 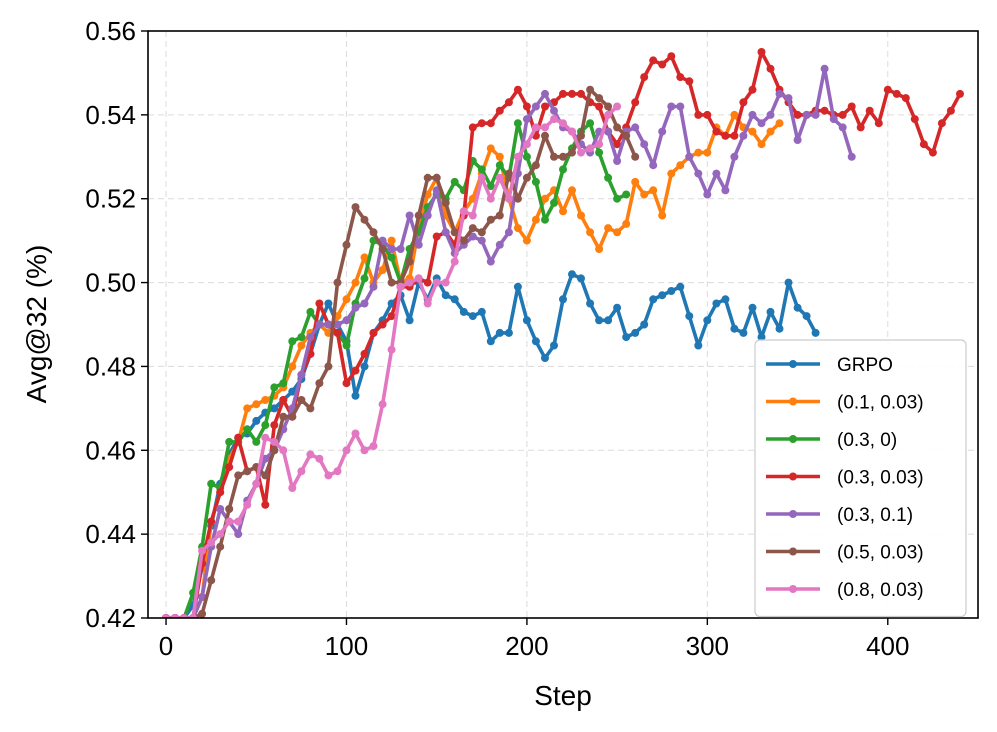 What do you see at coordinates (110, 115) in the screenshot?
I see `y-tick-label: 0.54` at bounding box center [110, 115].